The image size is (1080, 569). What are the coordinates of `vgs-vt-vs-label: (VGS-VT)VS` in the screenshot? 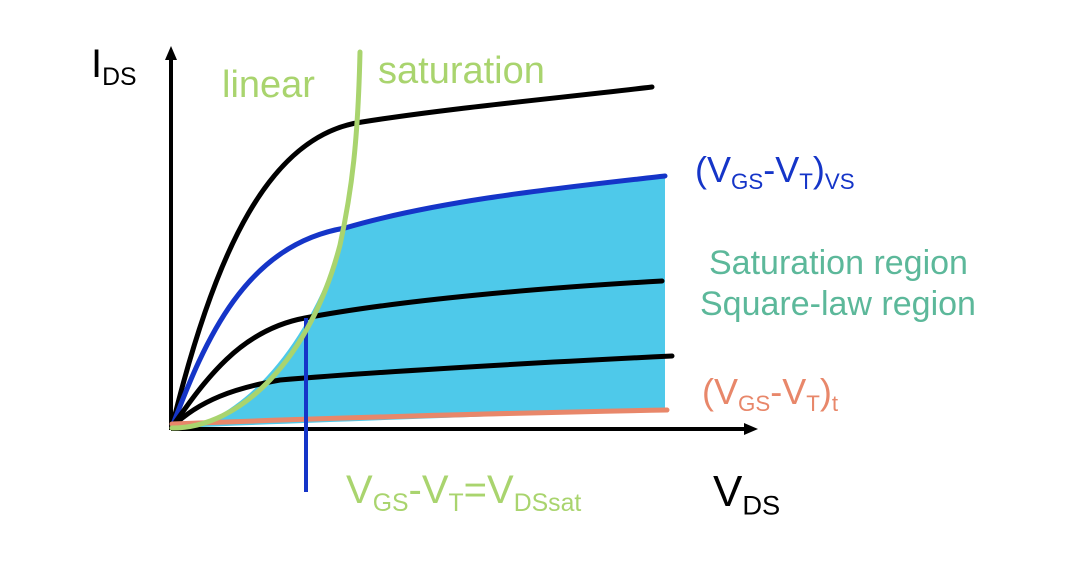 It's located at (775, 172).